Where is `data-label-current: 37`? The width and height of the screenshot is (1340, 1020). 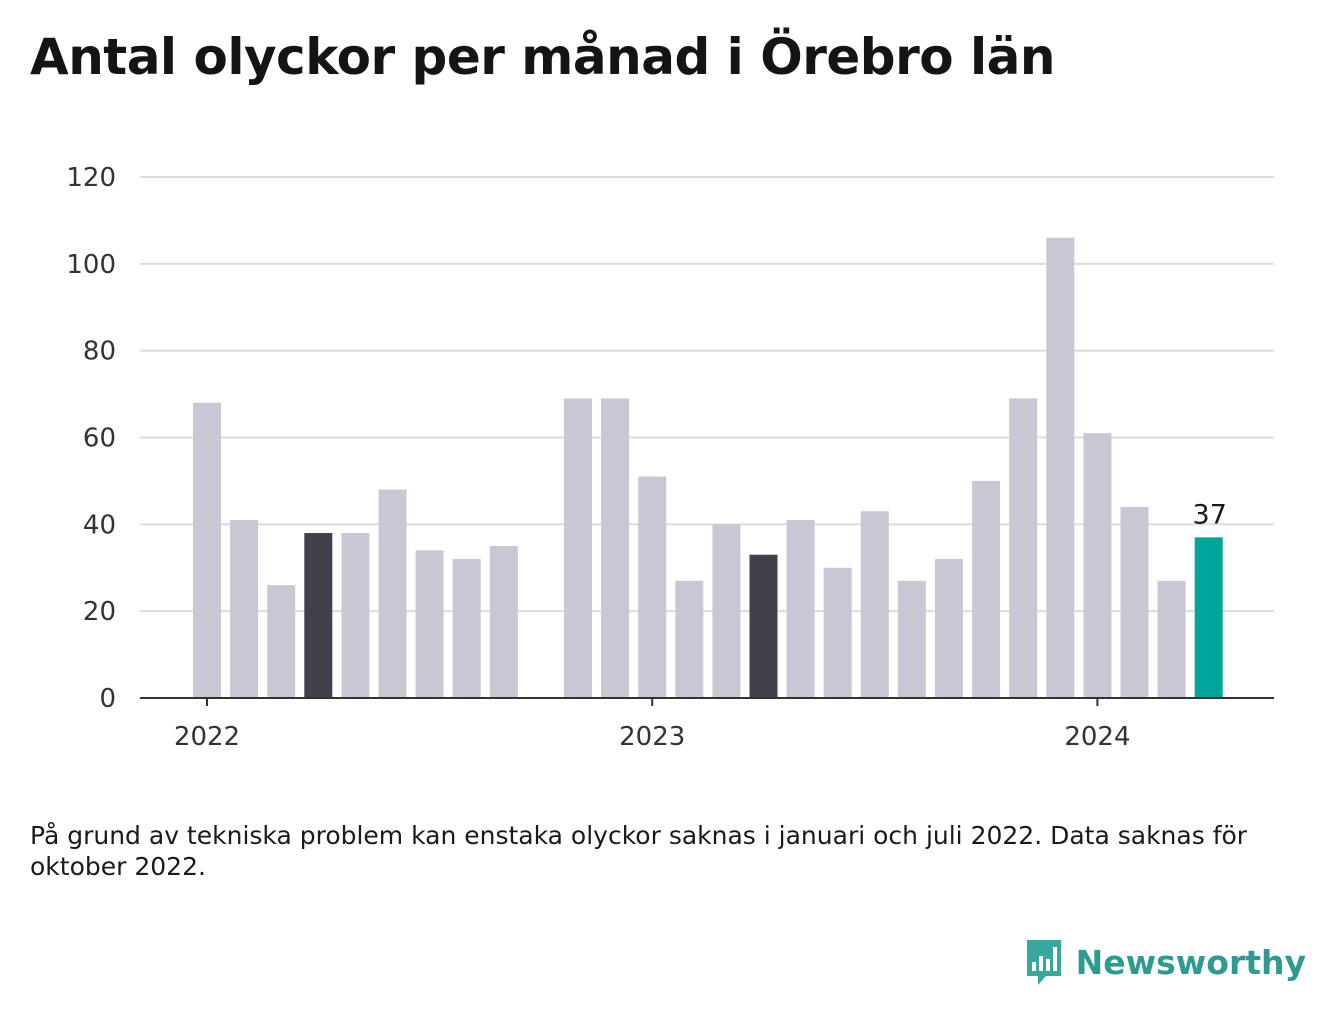
data-label-current: 37 is located at coordinates (1210, 514).